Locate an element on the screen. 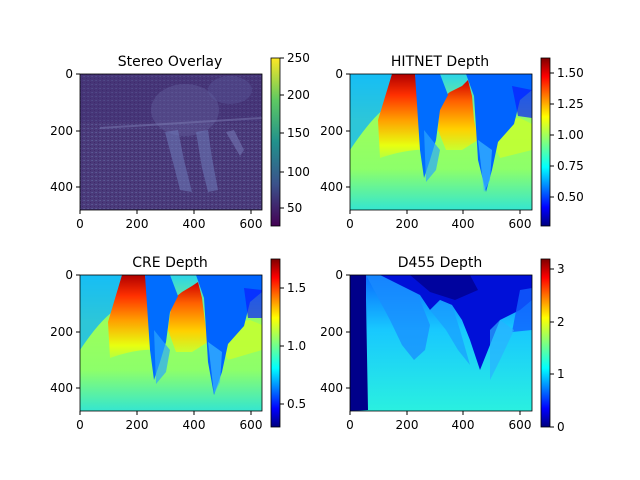 This screenshot has width=640, height=480. colorbar-tick-label: 250 is located at coordinates (298, 58).